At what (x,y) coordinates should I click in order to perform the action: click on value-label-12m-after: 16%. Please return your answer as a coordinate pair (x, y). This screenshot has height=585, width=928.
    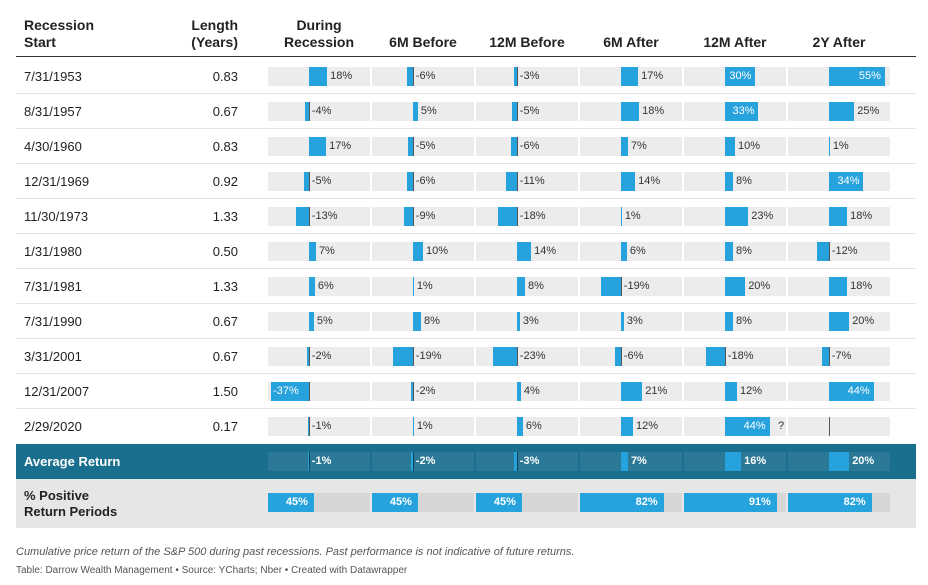
    Looking at the image, I should click on (755, 461).